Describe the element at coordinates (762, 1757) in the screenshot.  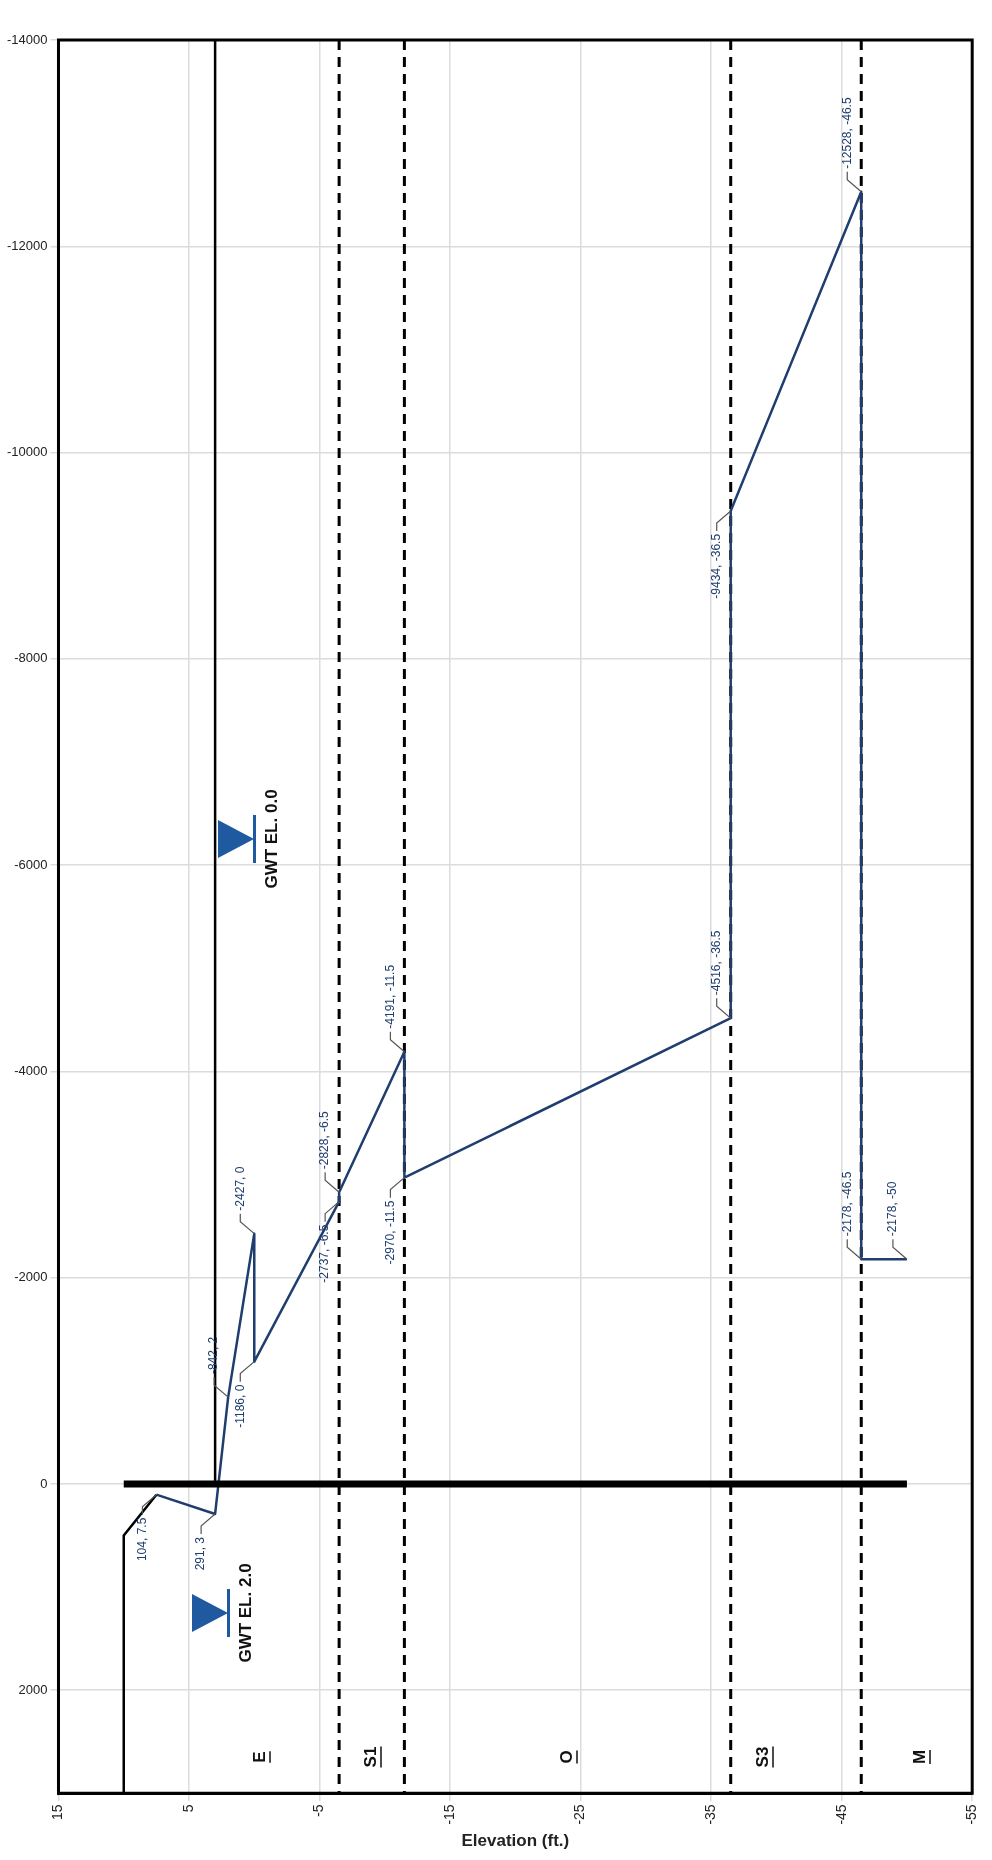
I see `annotation: S3` at that location.